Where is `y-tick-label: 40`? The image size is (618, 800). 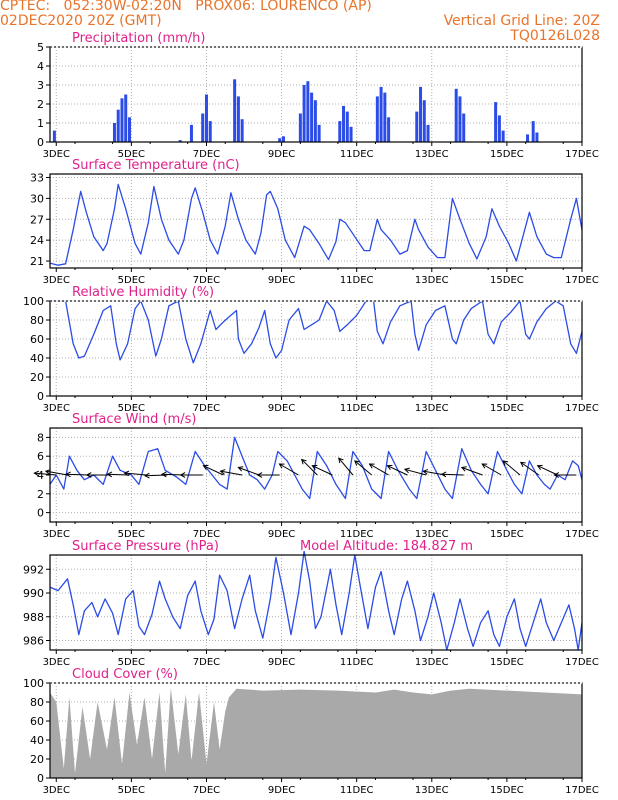 y-tick-label: 40 is located at coordinates (37, 740).